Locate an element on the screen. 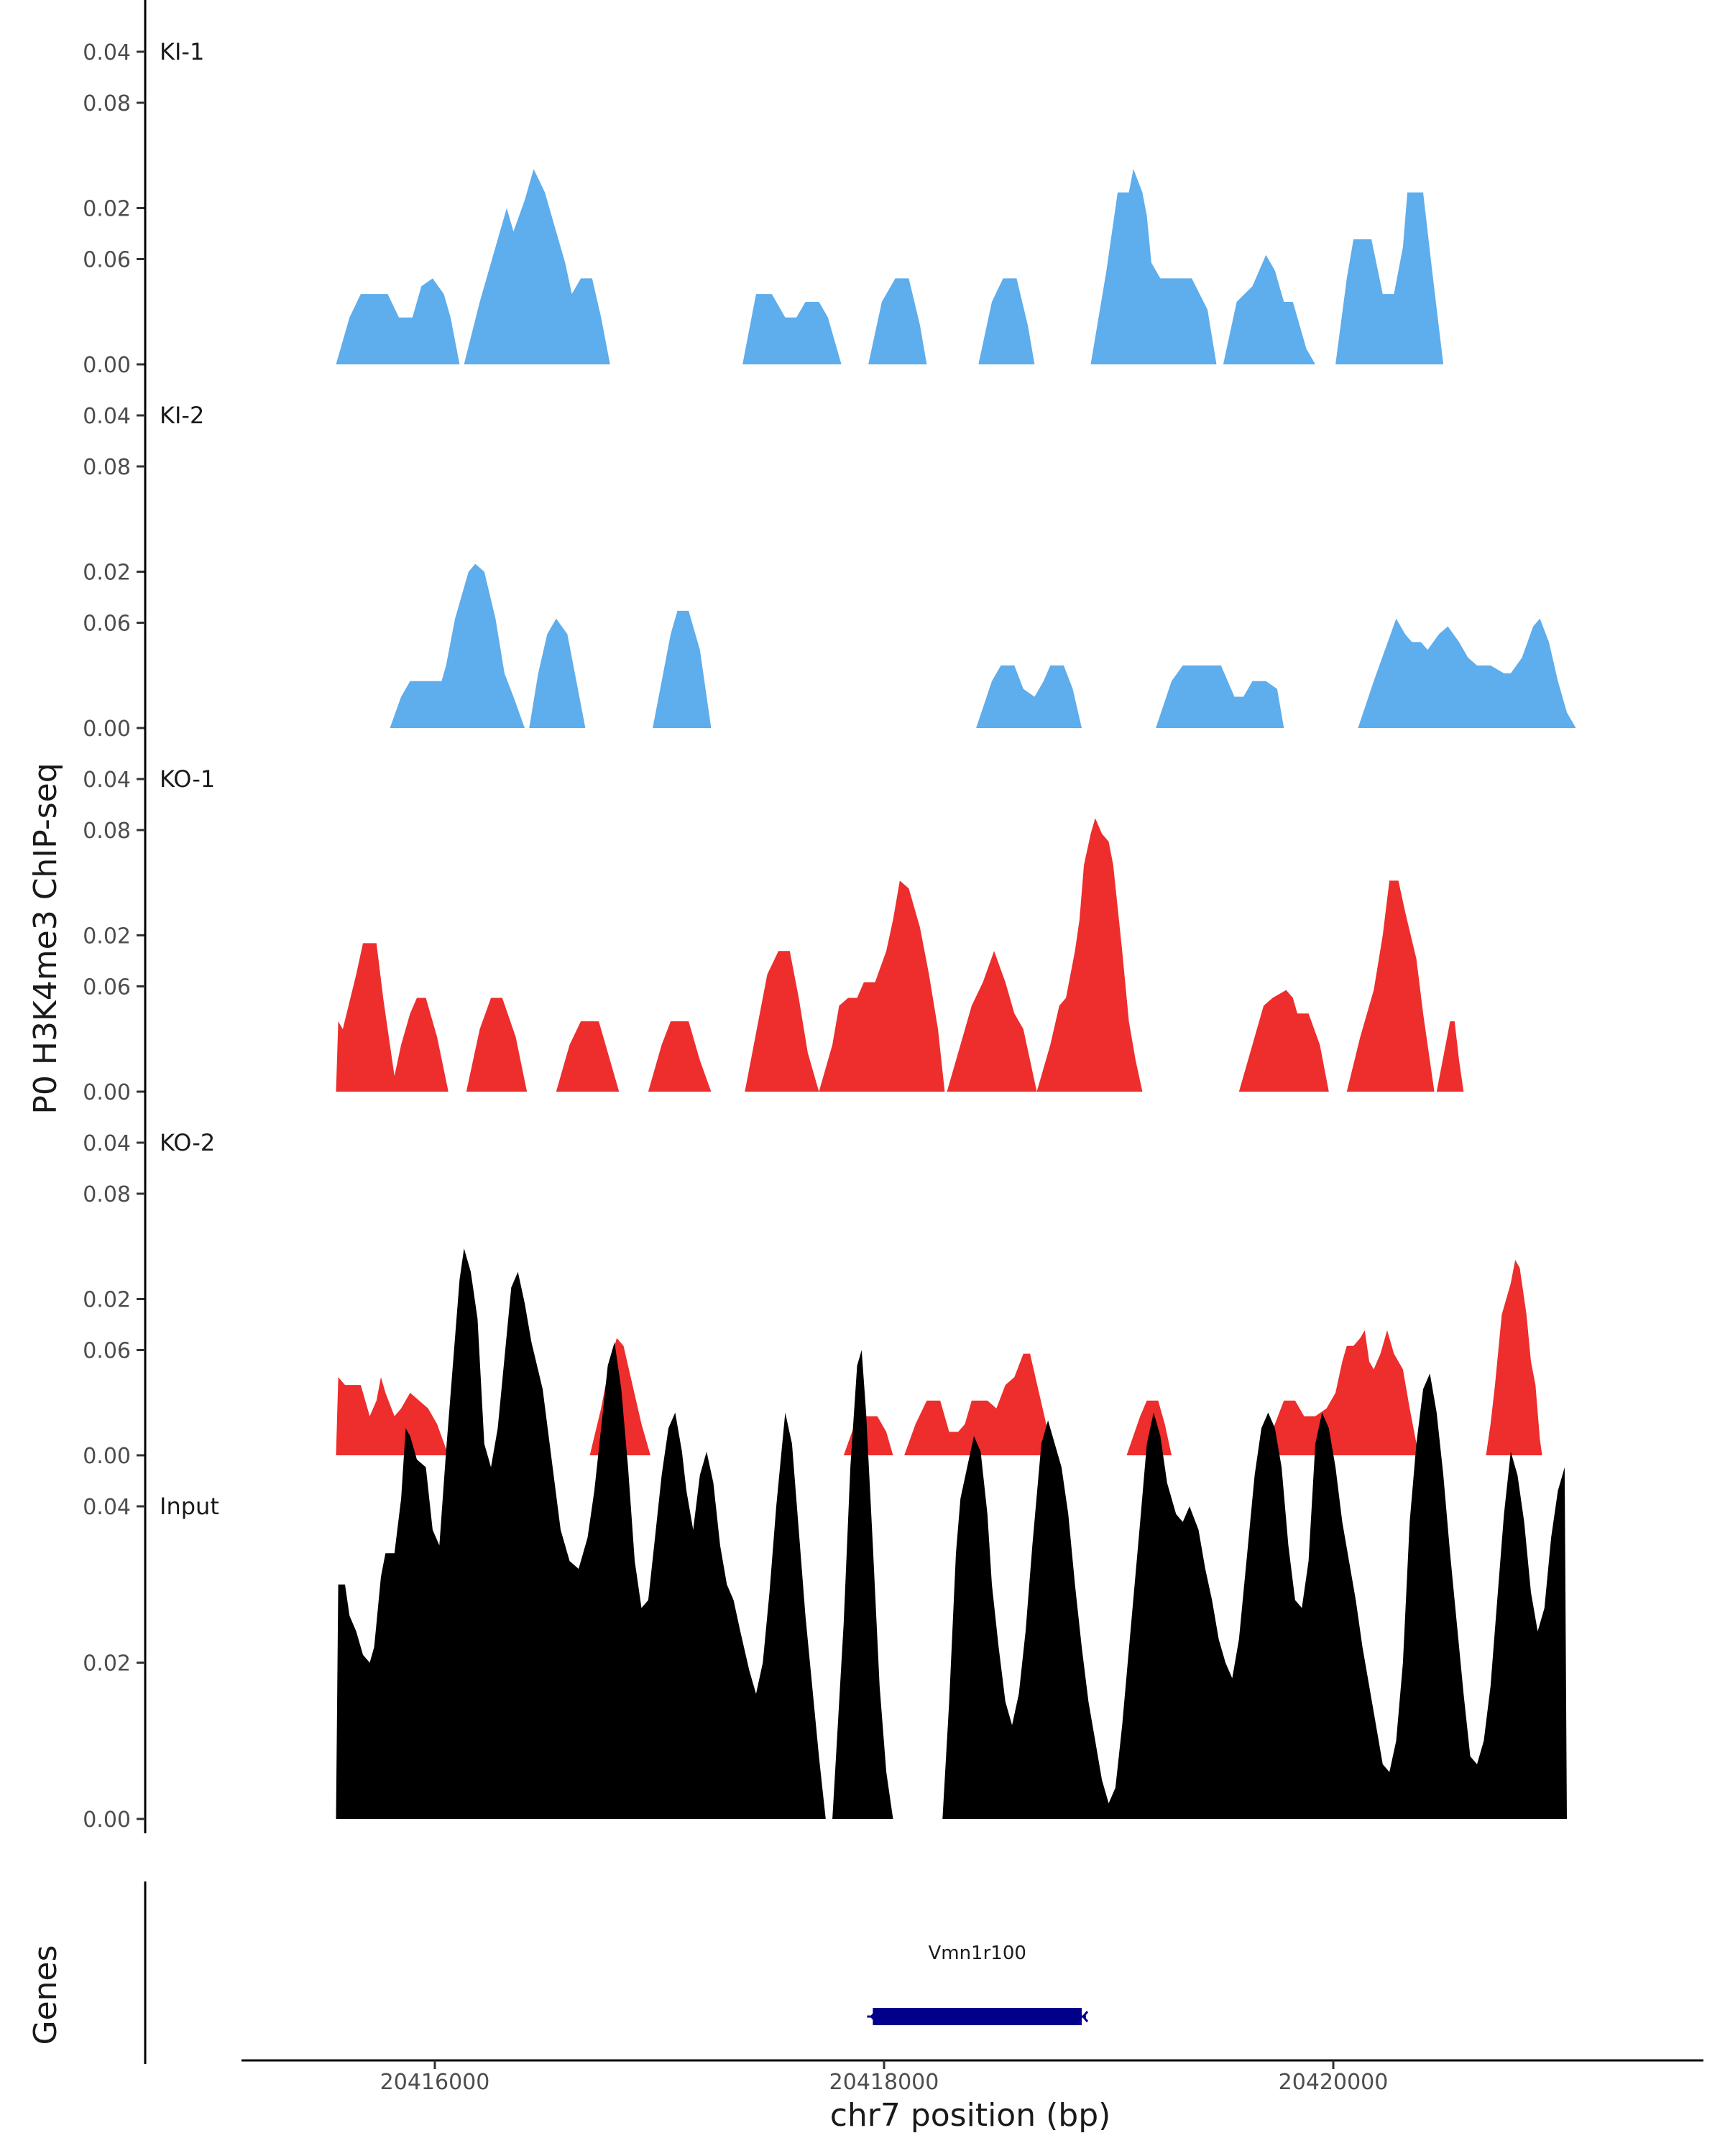  gene-label: Vmn1r100 is located at coordinates (977, 1953).